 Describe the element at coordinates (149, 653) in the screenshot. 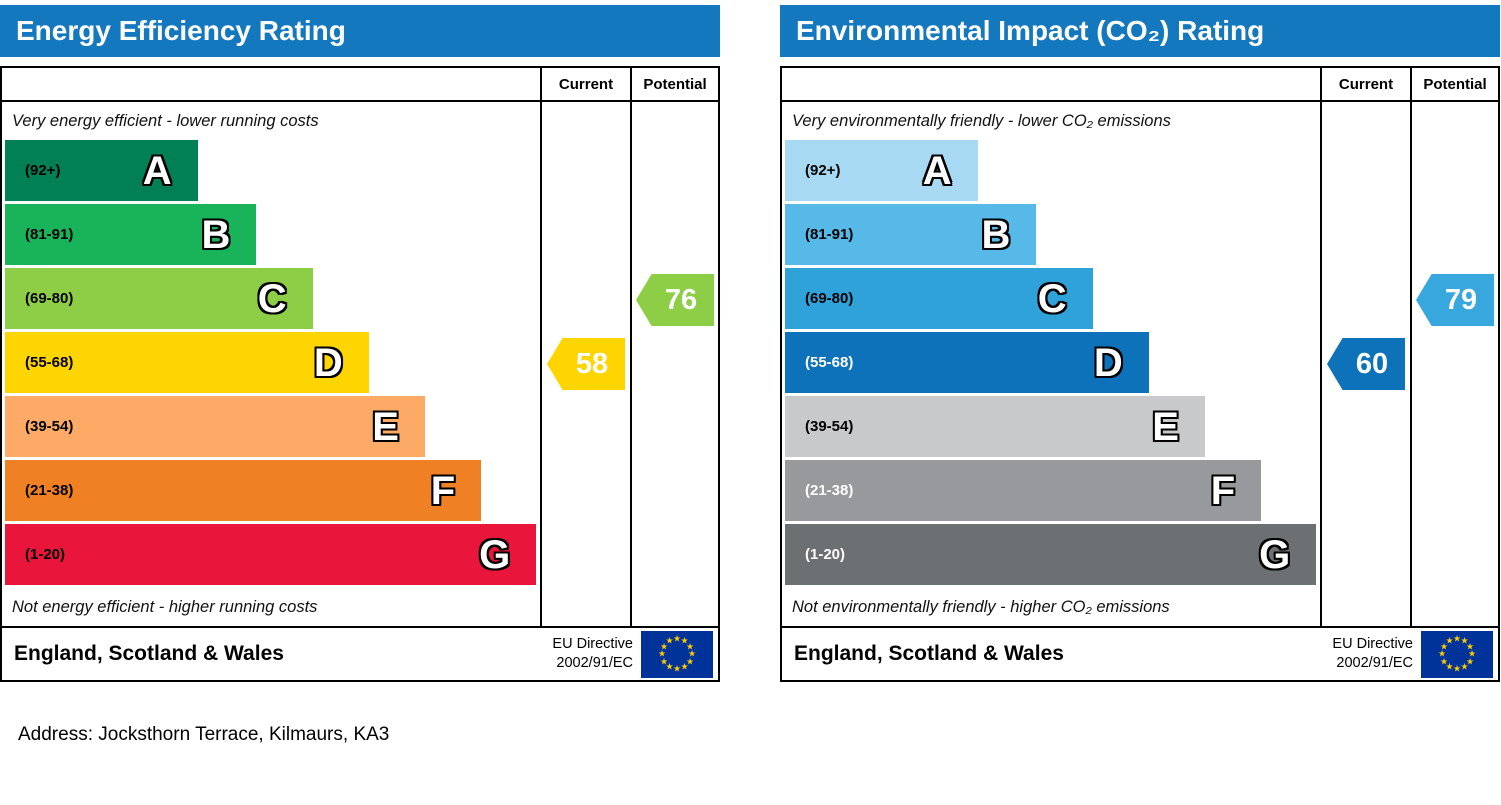

I see `region-label: England, Scotland & Wales` at that location.